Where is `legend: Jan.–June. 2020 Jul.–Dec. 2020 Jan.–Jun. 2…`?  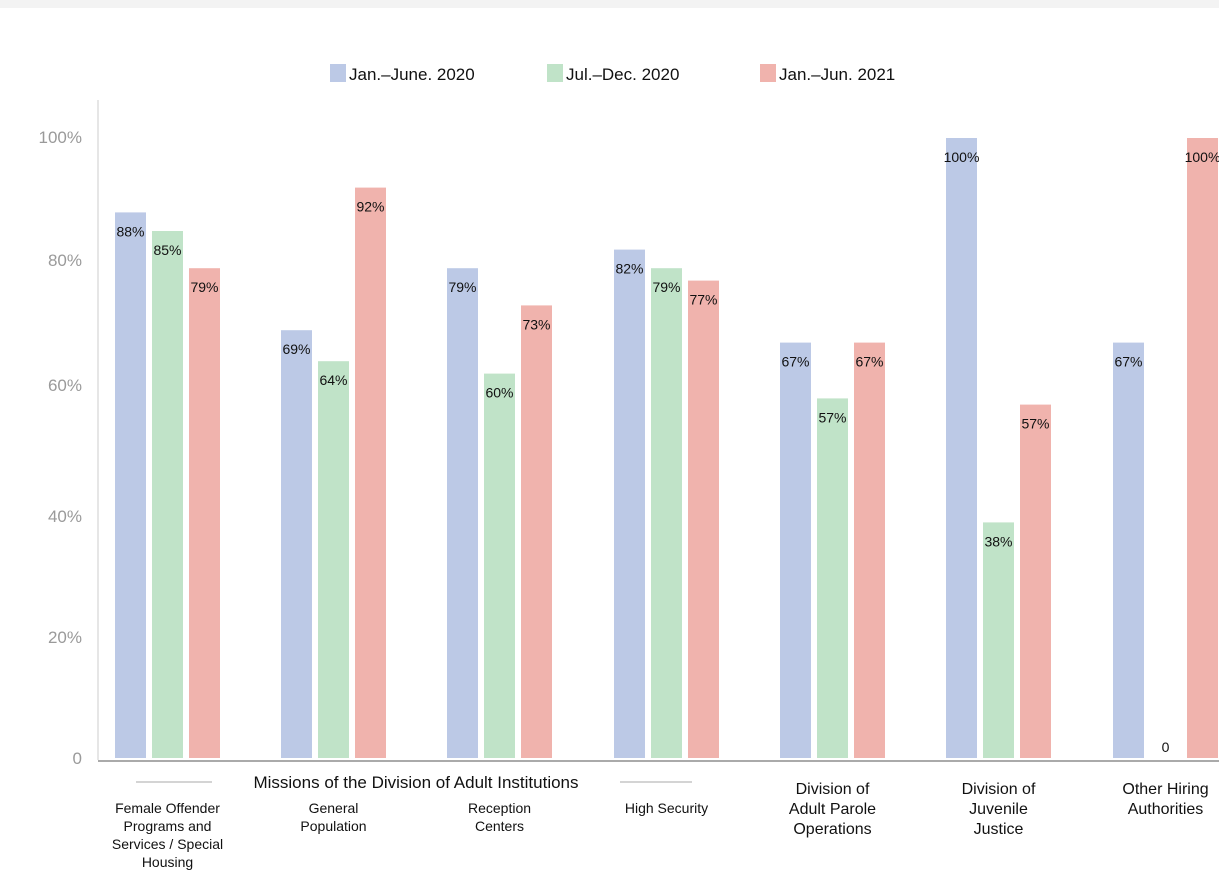
legend: Jan.–June. 2020 Jul.–Dec. 2020 Jan.–Jun. 2… is located at coordinates (612, 74).